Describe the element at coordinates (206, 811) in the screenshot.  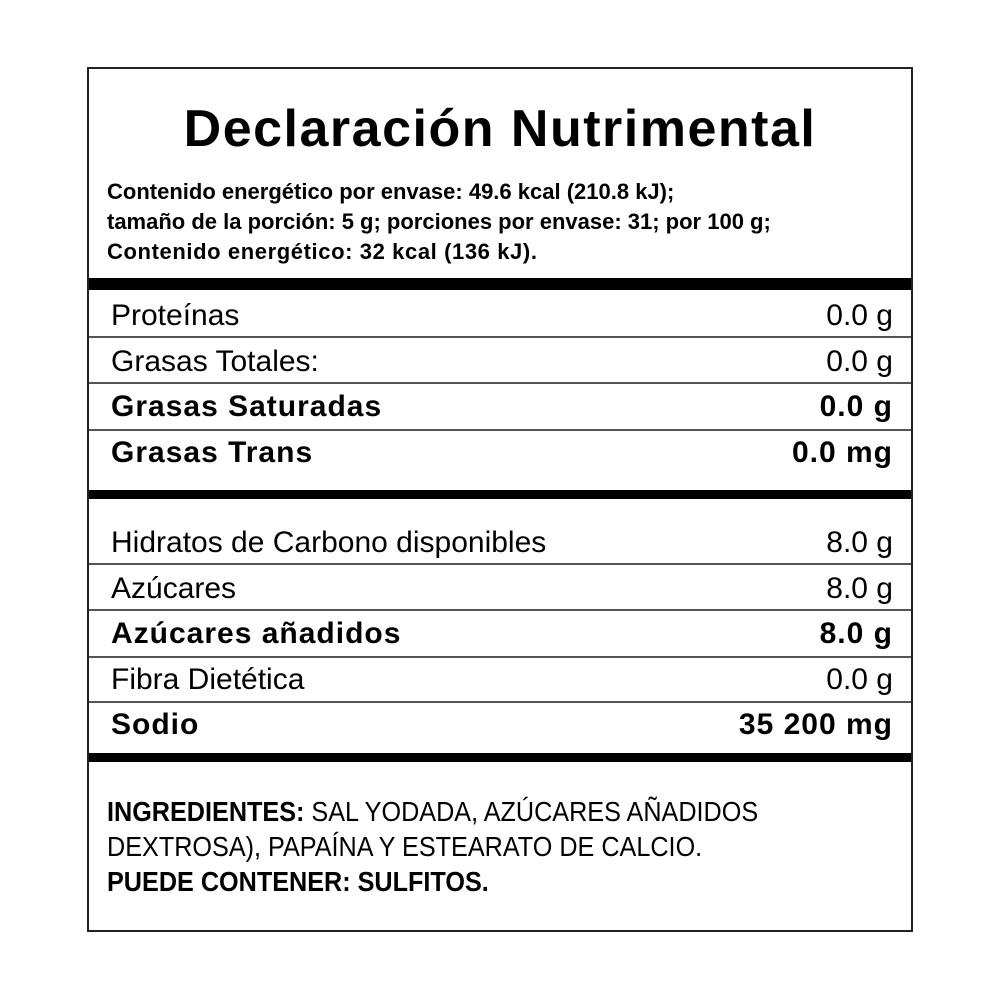
I see `ingredients-label: INGREDIENTES:` at that location.